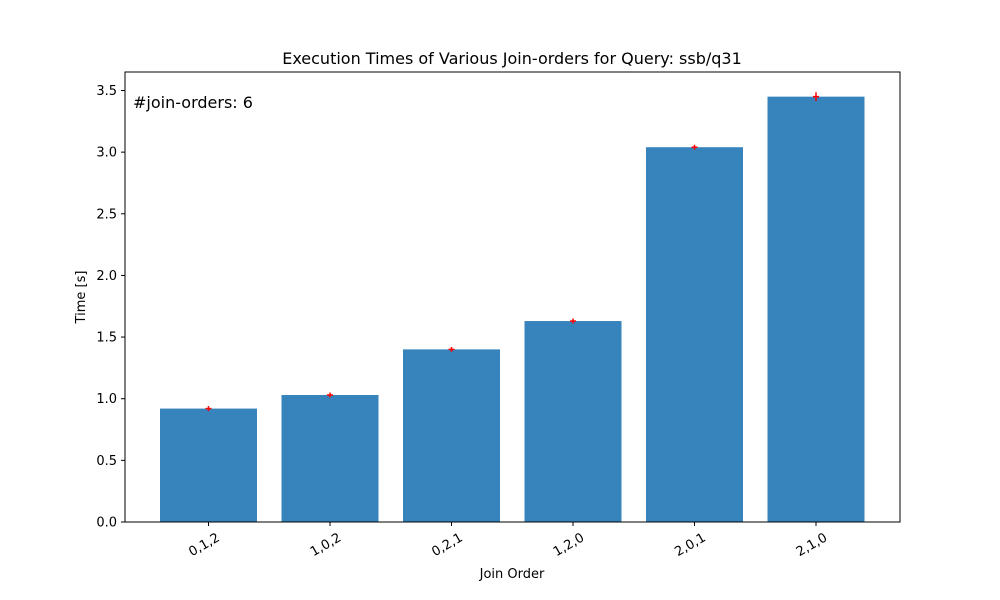 The height and width of the screenshot is (600, 1000). Describe the element at coordinates (106, 91) in the screenshot. I see `y-tick-label: 3.5` at that location.